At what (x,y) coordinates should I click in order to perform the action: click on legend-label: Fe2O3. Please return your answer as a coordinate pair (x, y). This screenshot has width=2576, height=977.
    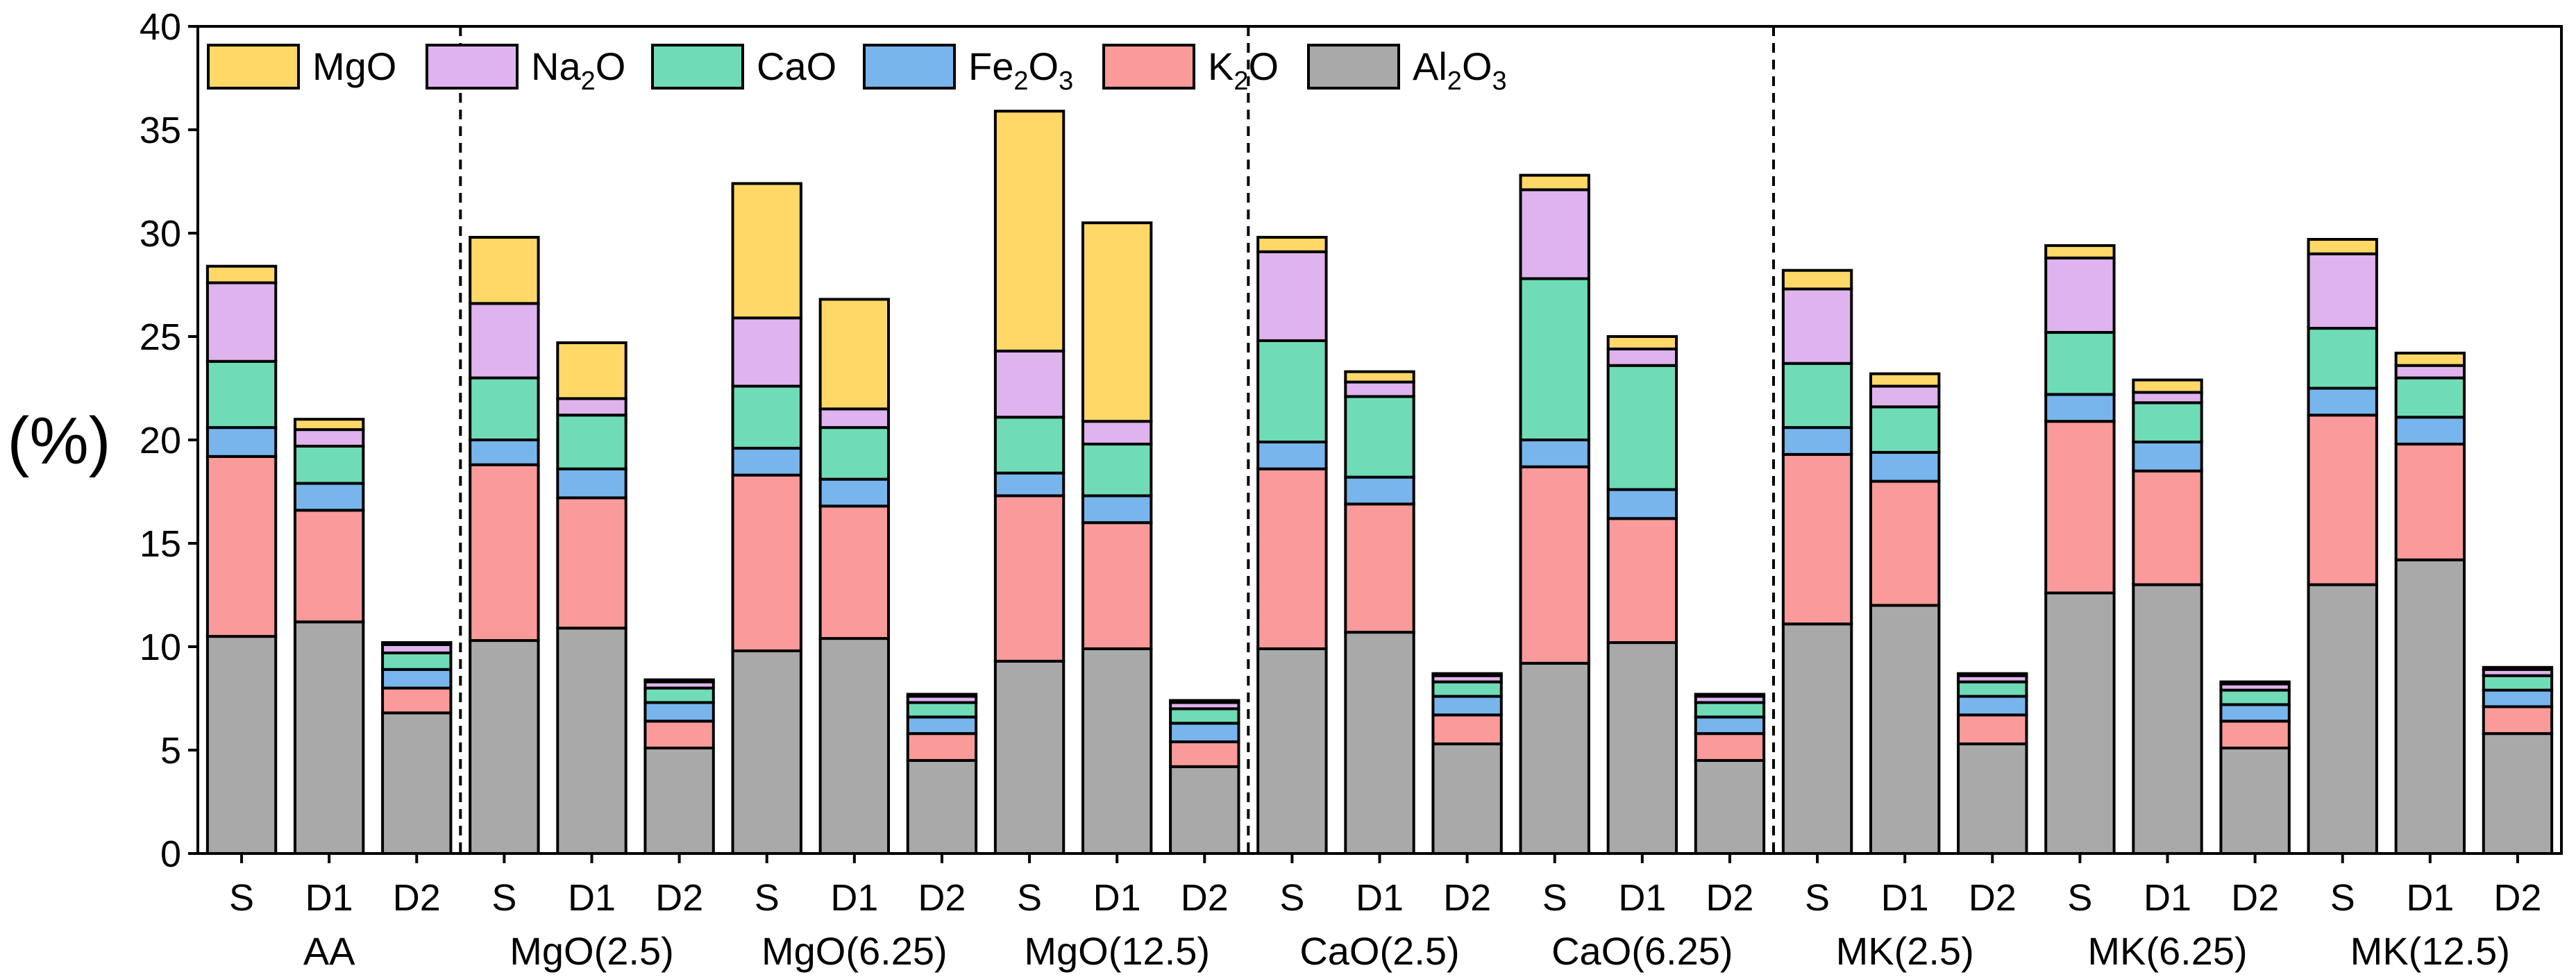
    Looking at the image, I should click on (1020, 70).